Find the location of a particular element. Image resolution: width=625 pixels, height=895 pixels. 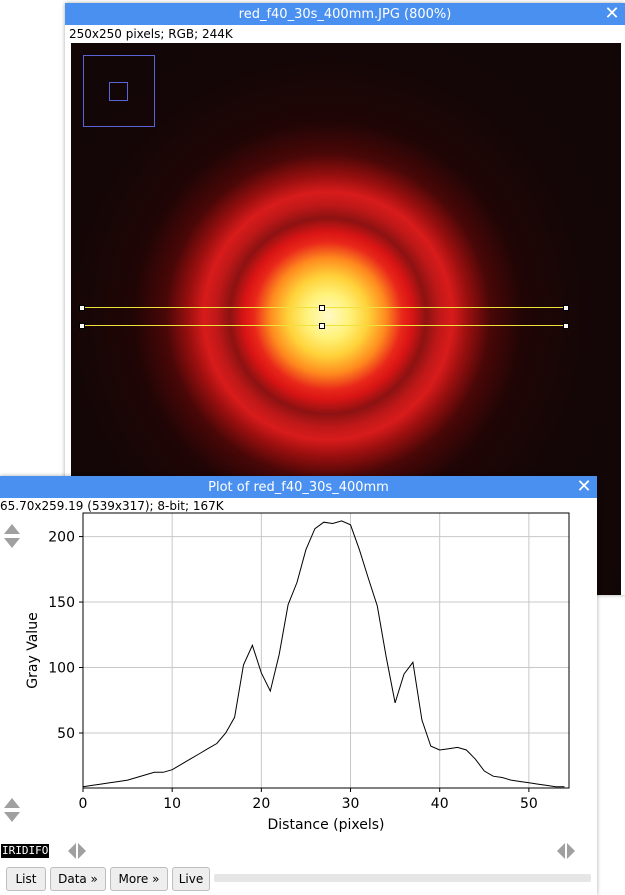

y-range-spinner is located at coordinates (12, 538).